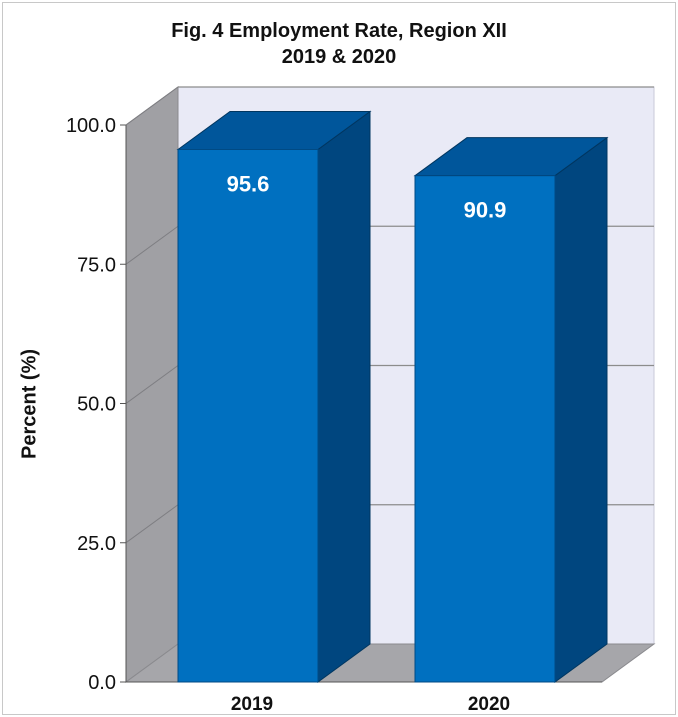 This screenshot has height=717, width=678. What do you see at coordinates (581, 409) in the screenshot?
I see `bar-side-2020` at bounding box center [581, 409].